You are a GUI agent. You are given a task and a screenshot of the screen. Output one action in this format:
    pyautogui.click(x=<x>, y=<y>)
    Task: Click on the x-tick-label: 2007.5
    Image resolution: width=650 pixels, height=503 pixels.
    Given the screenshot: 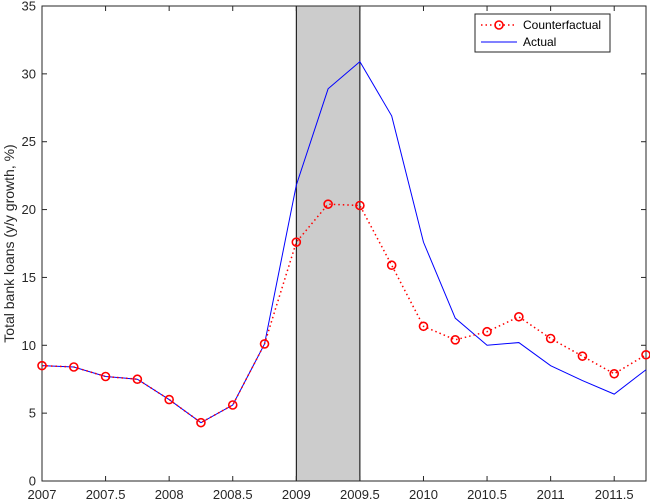 What is the action you would take?
    pyautogui.click(x=106, y=494)
    